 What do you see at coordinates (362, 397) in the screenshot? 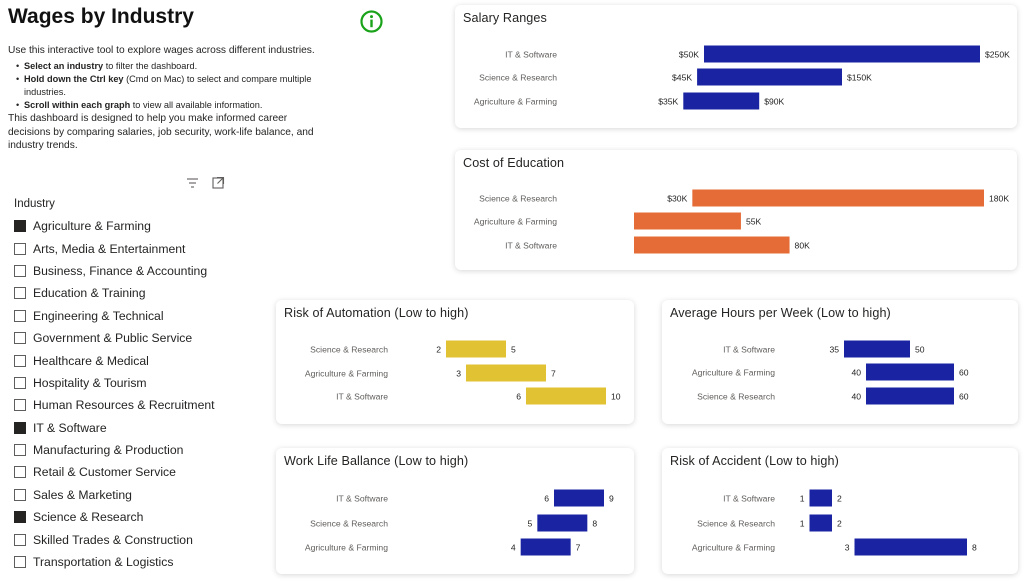
I see `category-label: IT & Software` at bounding box center [362, 397].